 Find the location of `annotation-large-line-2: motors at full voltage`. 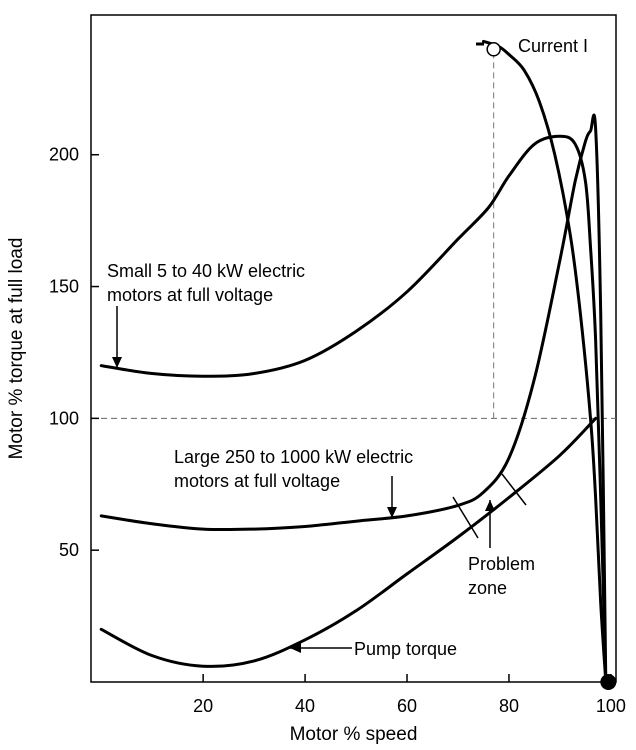

annotation-large-line-2: motors at full voltage is located at coordinates (257, 481).